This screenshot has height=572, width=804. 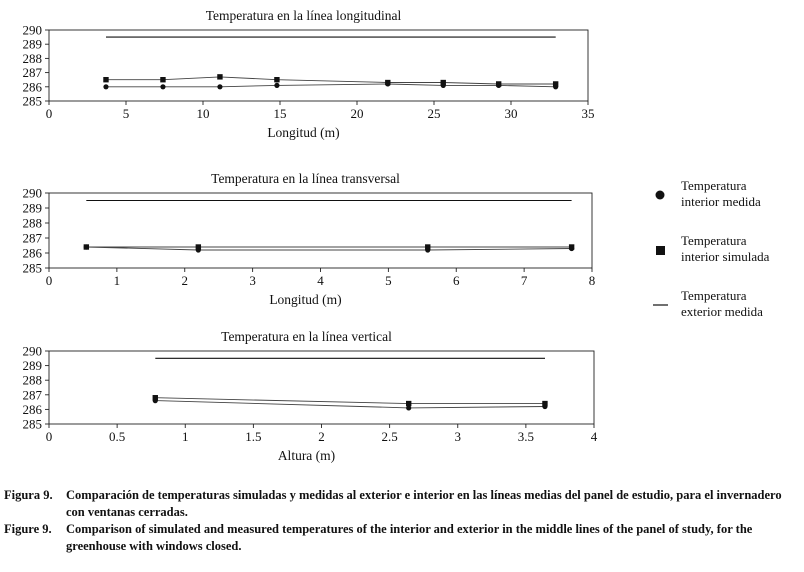 What do you see at coordinates (28, 529) in the screenshot?
I see `caption-label: Figure 9.` at bounding box center [28, 529].